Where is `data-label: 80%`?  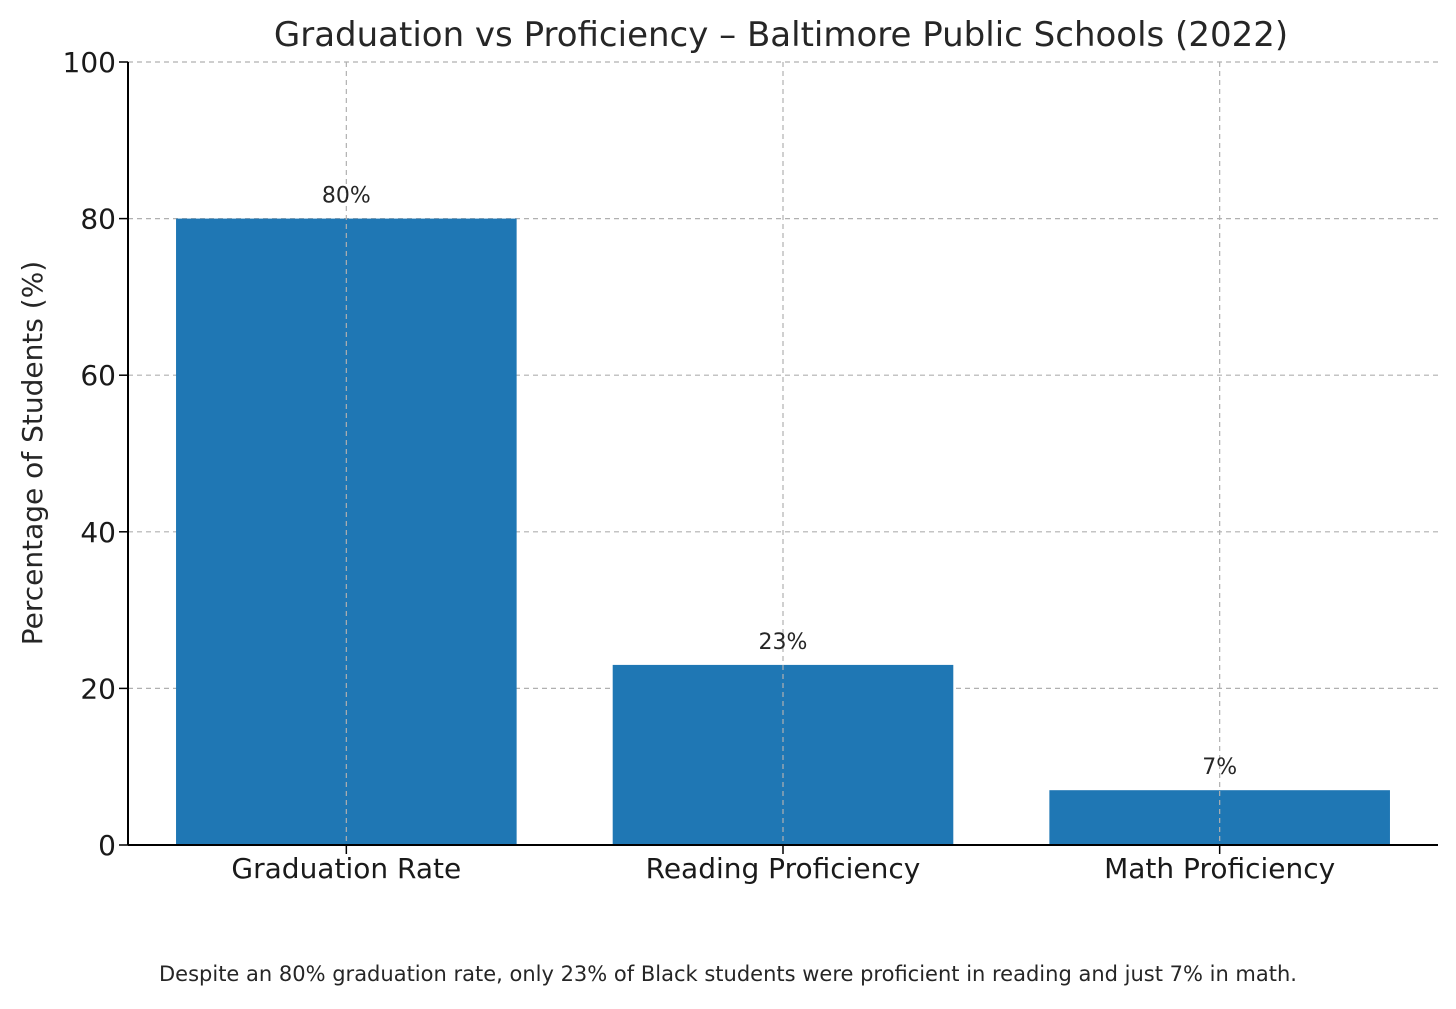 data-label: 80% is located at coordinates (346, 196).